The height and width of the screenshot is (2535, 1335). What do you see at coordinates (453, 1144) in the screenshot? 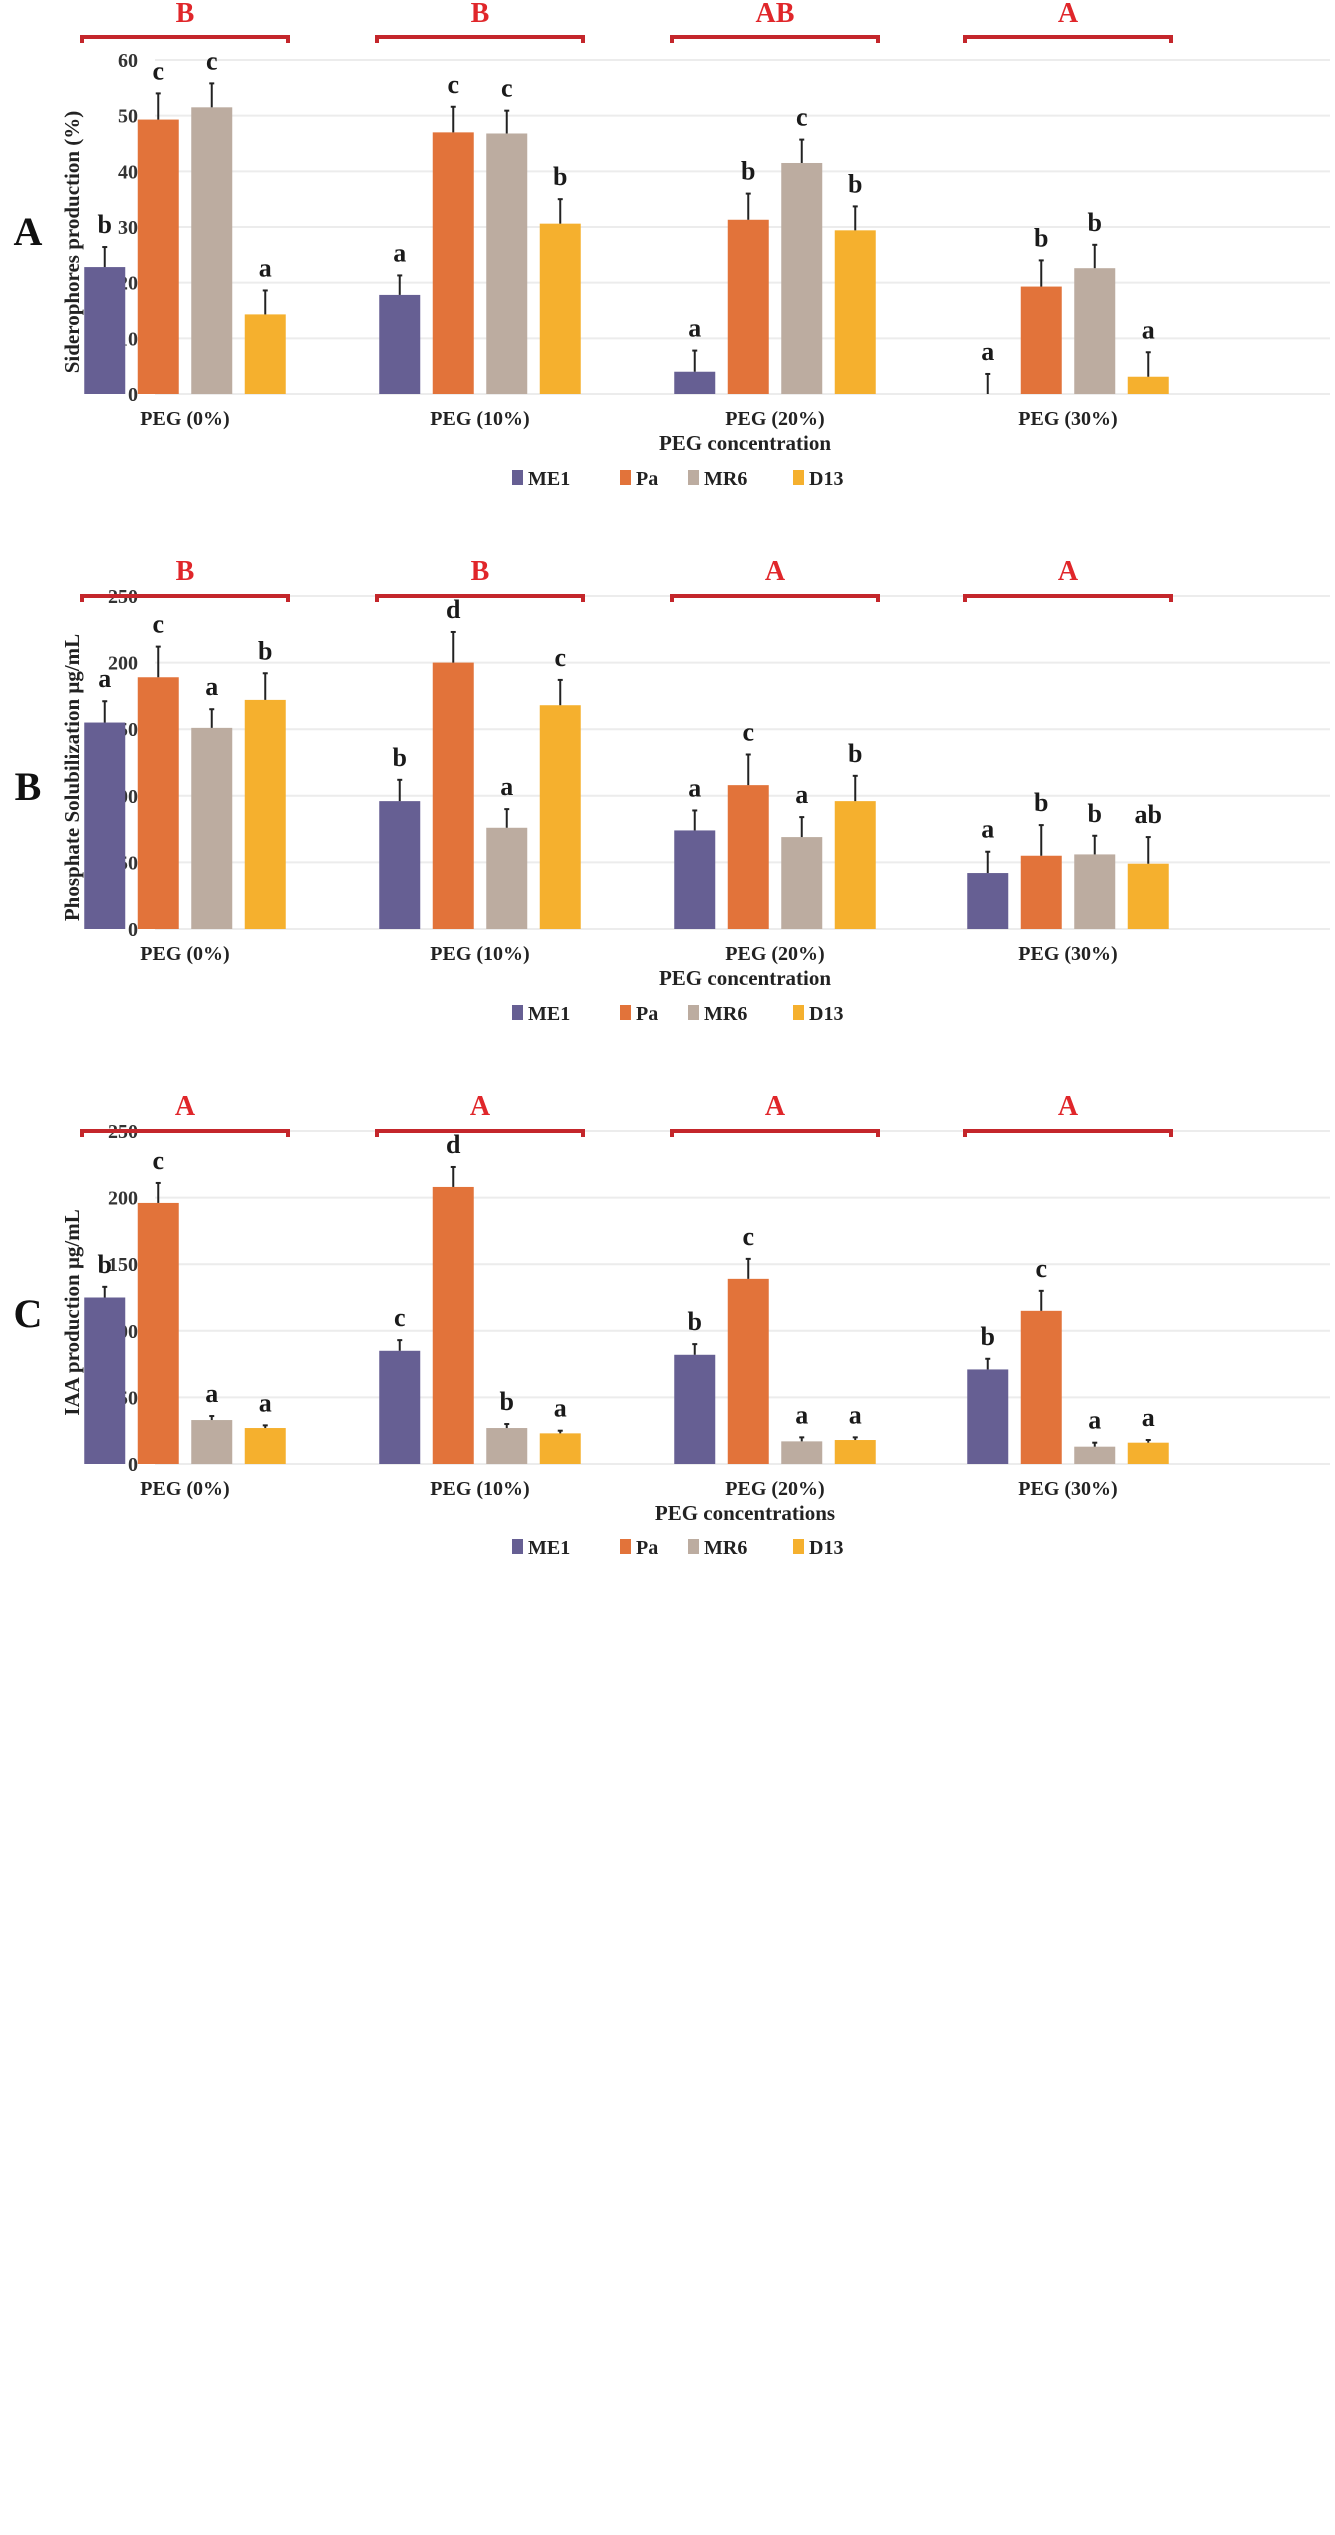
I see `significance-letter: d` at bounding box center [453, 1144].